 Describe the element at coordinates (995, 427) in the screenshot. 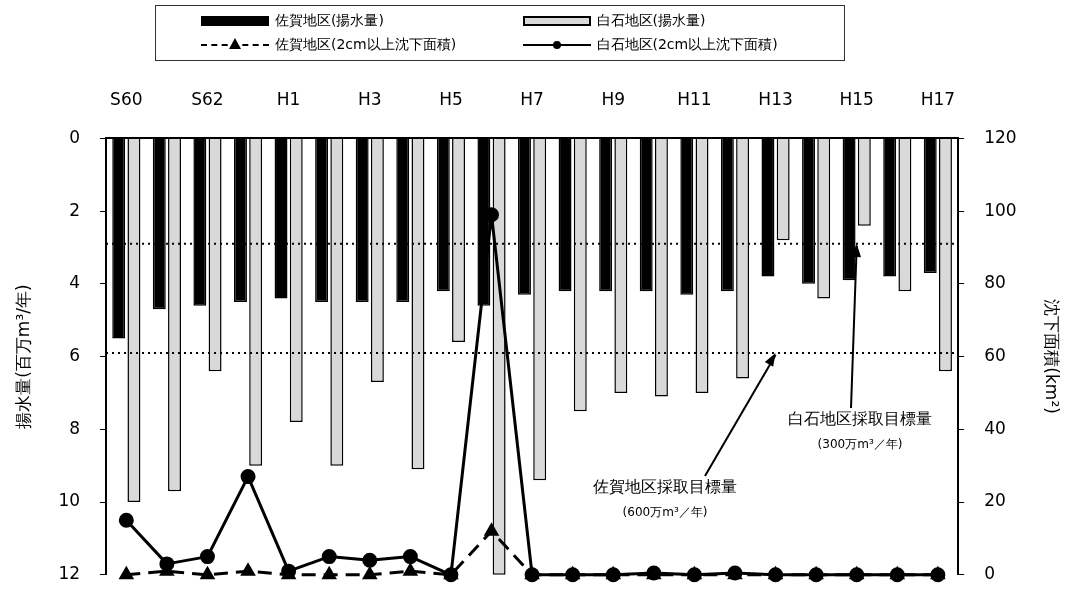

I see `y2-tick-label: 40` at that location.